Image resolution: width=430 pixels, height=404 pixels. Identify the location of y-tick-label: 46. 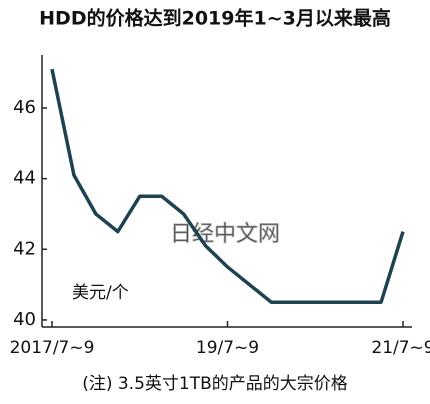
(24, 107).